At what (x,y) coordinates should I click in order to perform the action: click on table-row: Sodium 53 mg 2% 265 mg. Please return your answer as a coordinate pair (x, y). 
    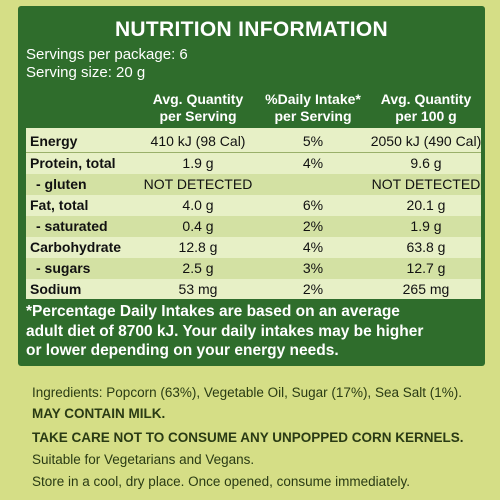
    Looking at the image, I should click on (253, 289).